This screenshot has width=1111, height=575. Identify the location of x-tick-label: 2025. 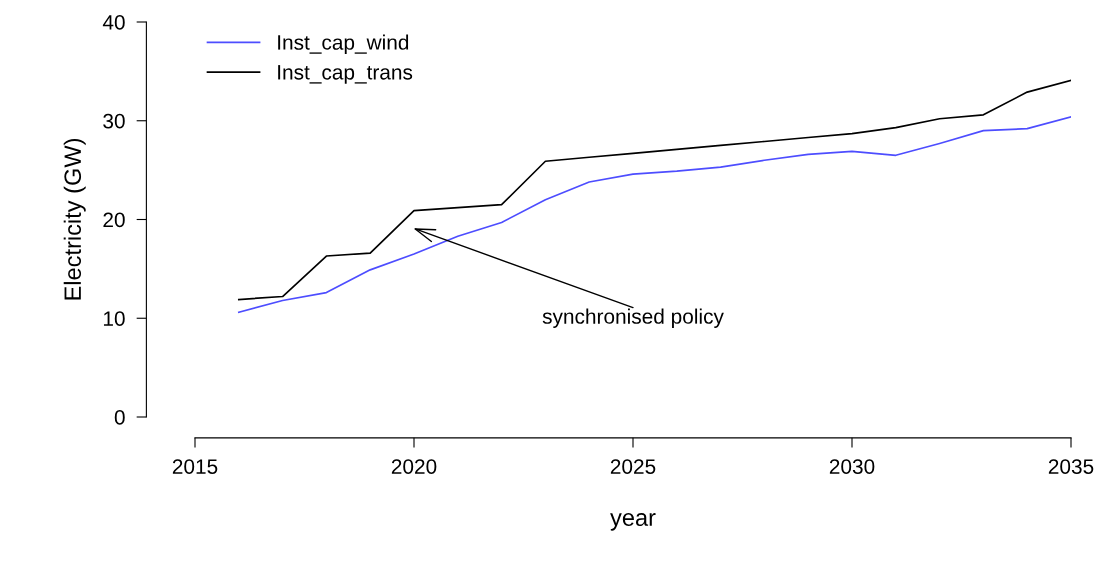
(633, 466).